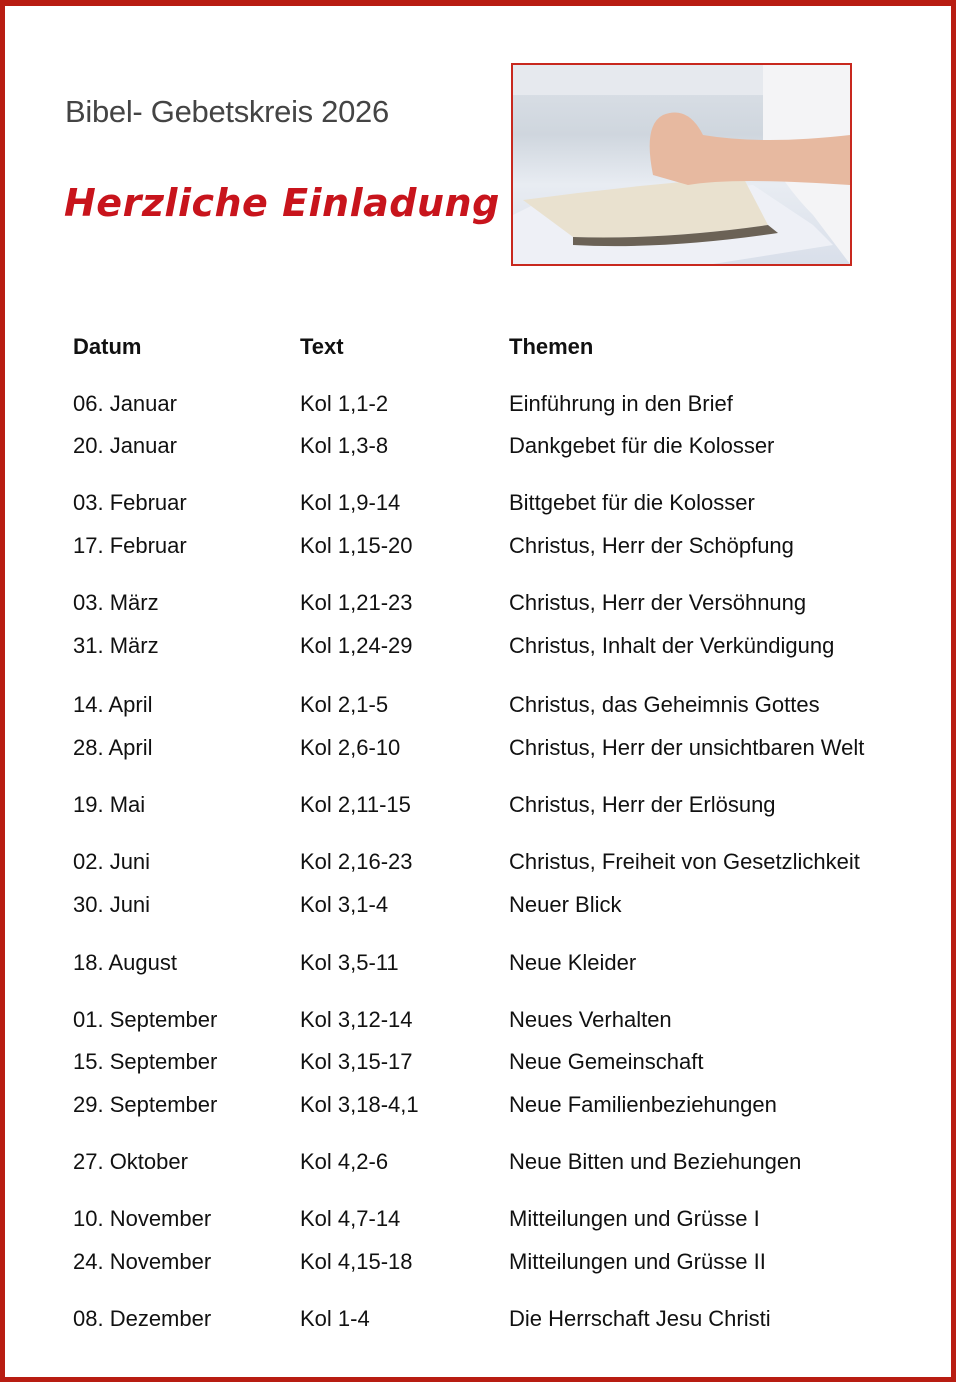  I want to click on theme-cell: Neue Kleider, so click(573, 962).